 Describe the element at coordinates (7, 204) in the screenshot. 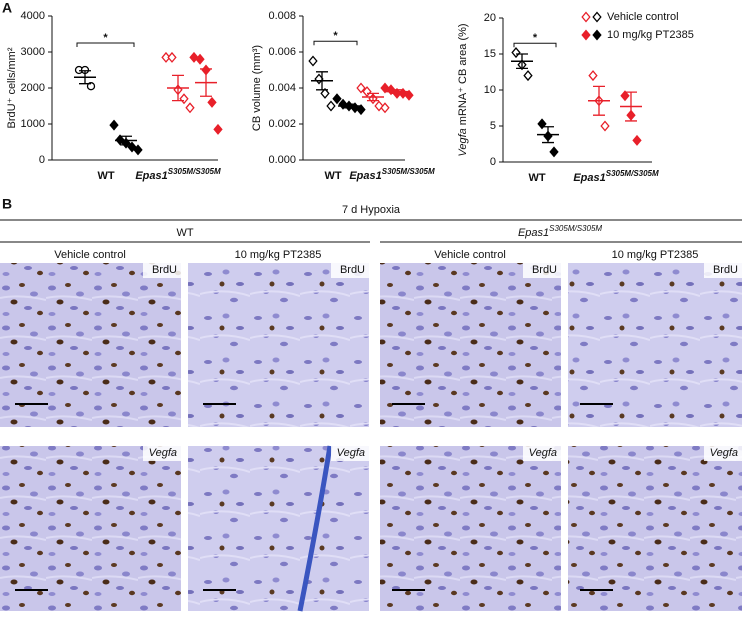

I see `panel-label: B` at that location.